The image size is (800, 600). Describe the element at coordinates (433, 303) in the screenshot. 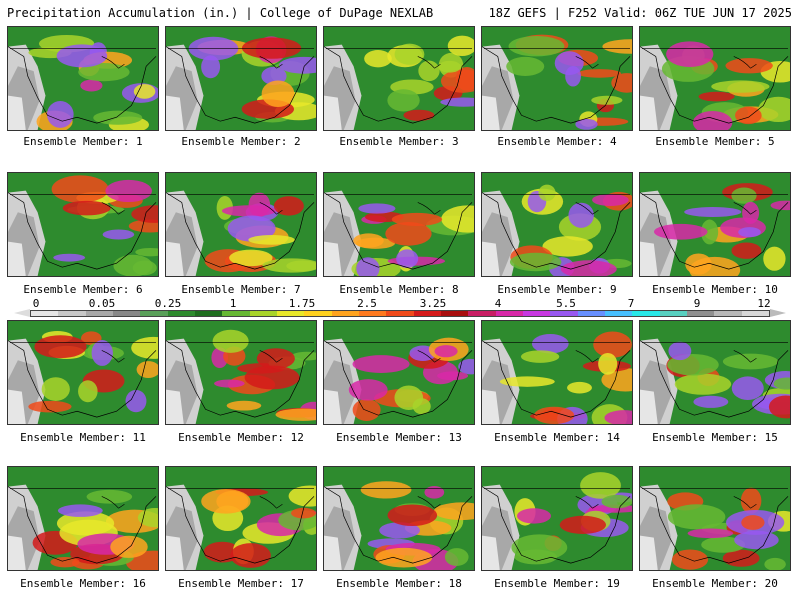

I see `legend-tick-label: 3.25` at that location.